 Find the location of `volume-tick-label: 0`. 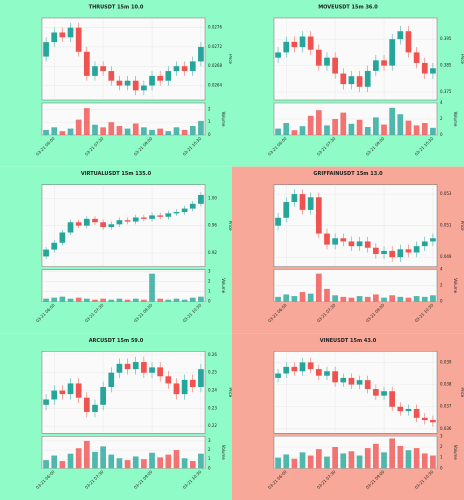

volume-tick-label: 0 is located at coordinates (441, 467).